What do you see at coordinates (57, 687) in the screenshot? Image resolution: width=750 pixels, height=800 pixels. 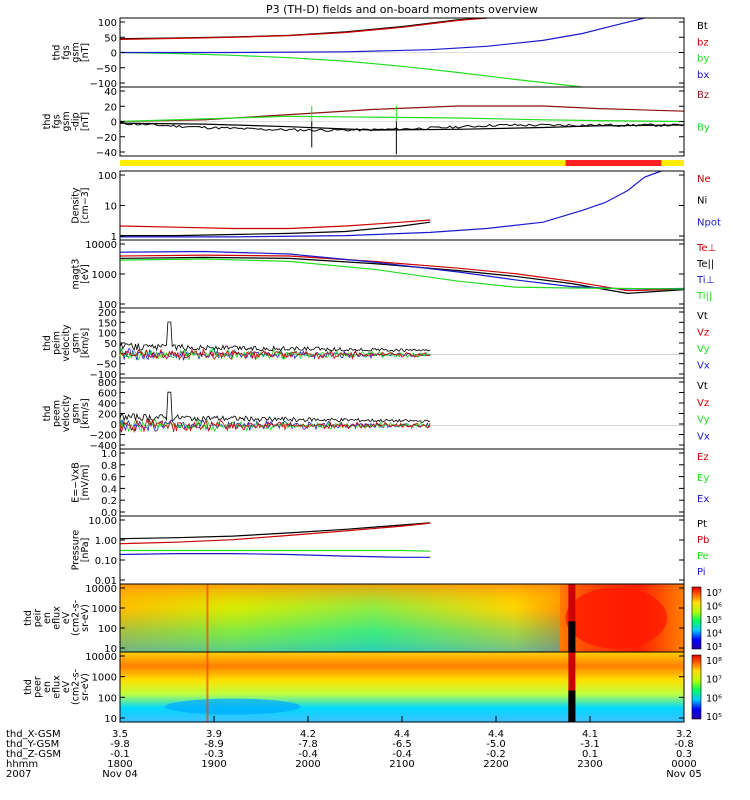 I see `y-axis-label: eflux` at bounding box center [57, 687].